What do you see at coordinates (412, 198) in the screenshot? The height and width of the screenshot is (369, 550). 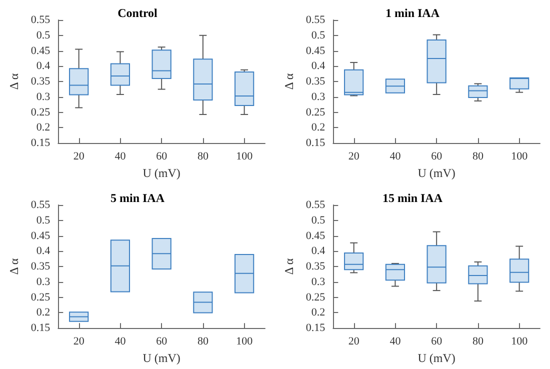 I see `chart-title: 15 min IAA` at bounding box center [412, 198].